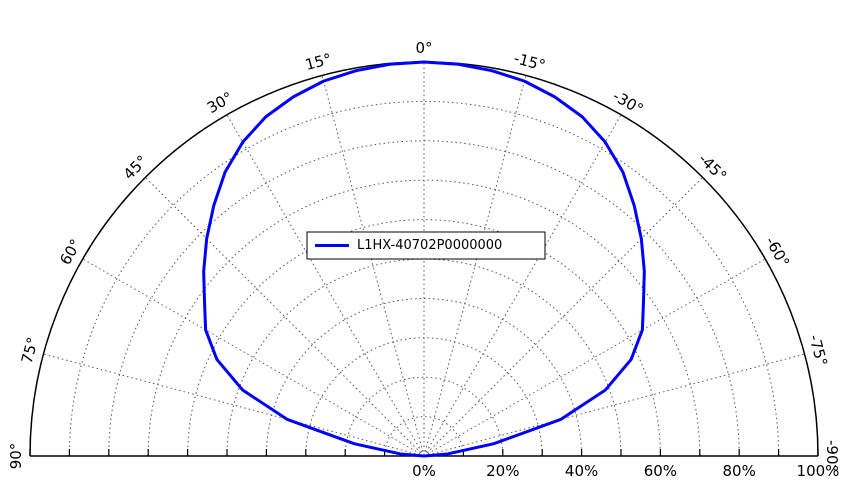 The image size is (844, 490). Describe the element at coordinates (318, 62) in the screenshot. I see `angle-tick-label: 15°` at that location.